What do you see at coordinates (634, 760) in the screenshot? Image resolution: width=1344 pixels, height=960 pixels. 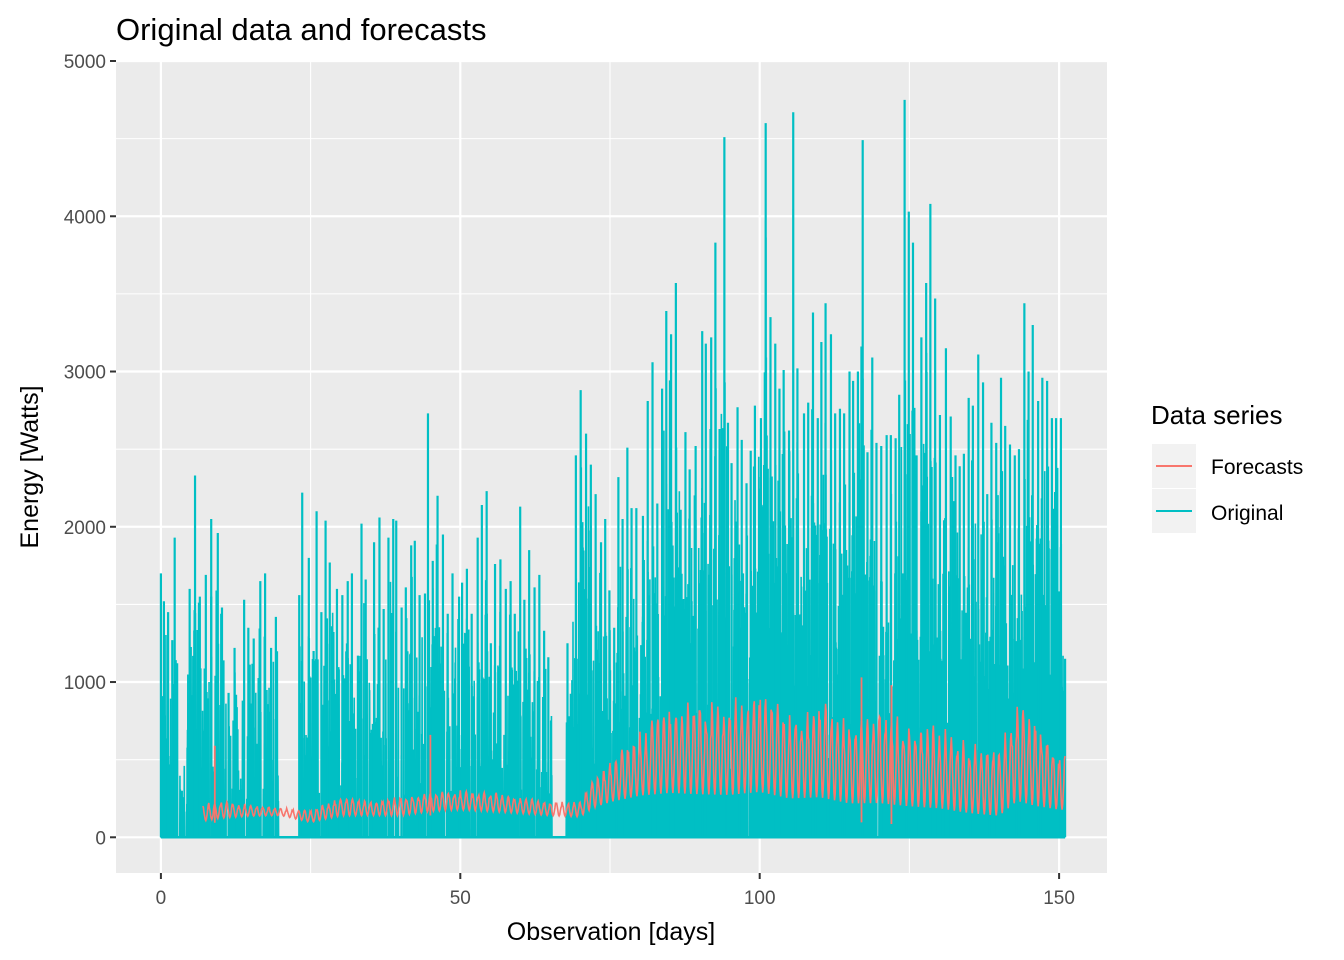 I see `forecasts-line` at bounding box center [634, 760].